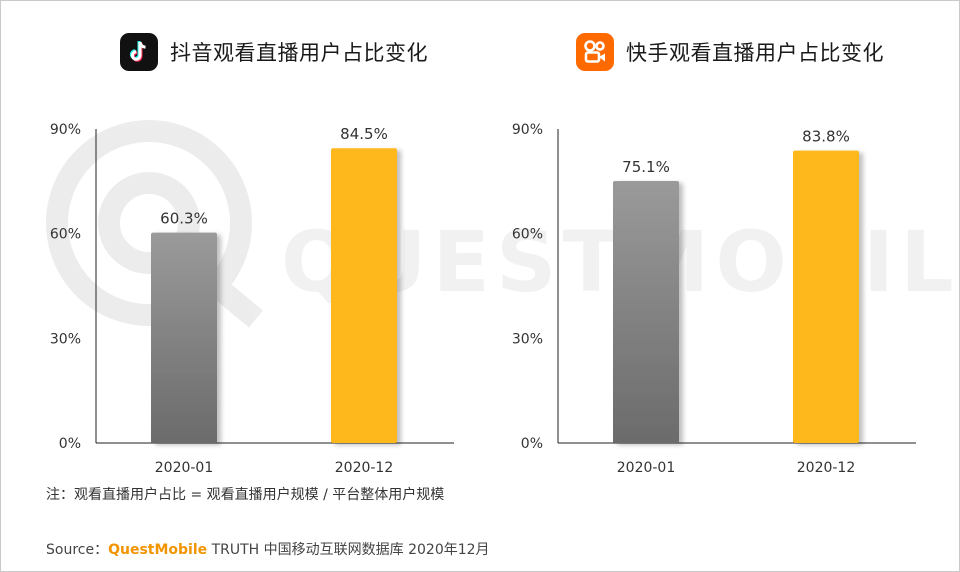 Image resolution: width=960 pixels, height=572 pixels. Describe the element at coordinates (184, 219) in the screenshot. I see `data-label: 60.3%` at that location.